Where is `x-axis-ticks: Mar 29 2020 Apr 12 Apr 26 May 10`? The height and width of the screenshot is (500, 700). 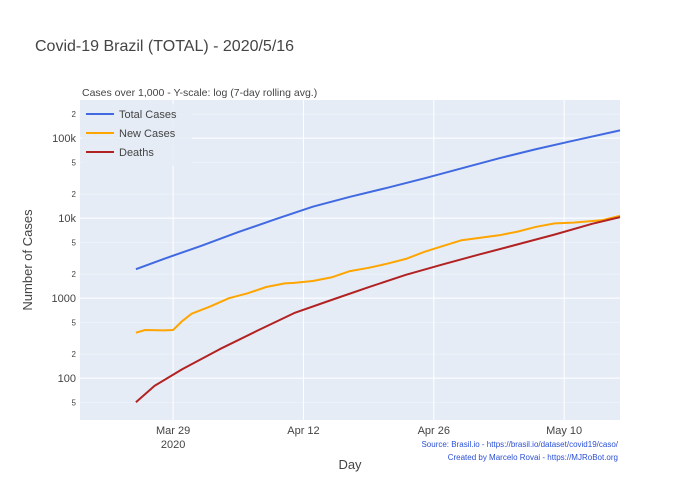
x-axis-ticks: Mar 29 2020 Apr 12 Apr 26 May 10 is located at coordinates (369, 438).